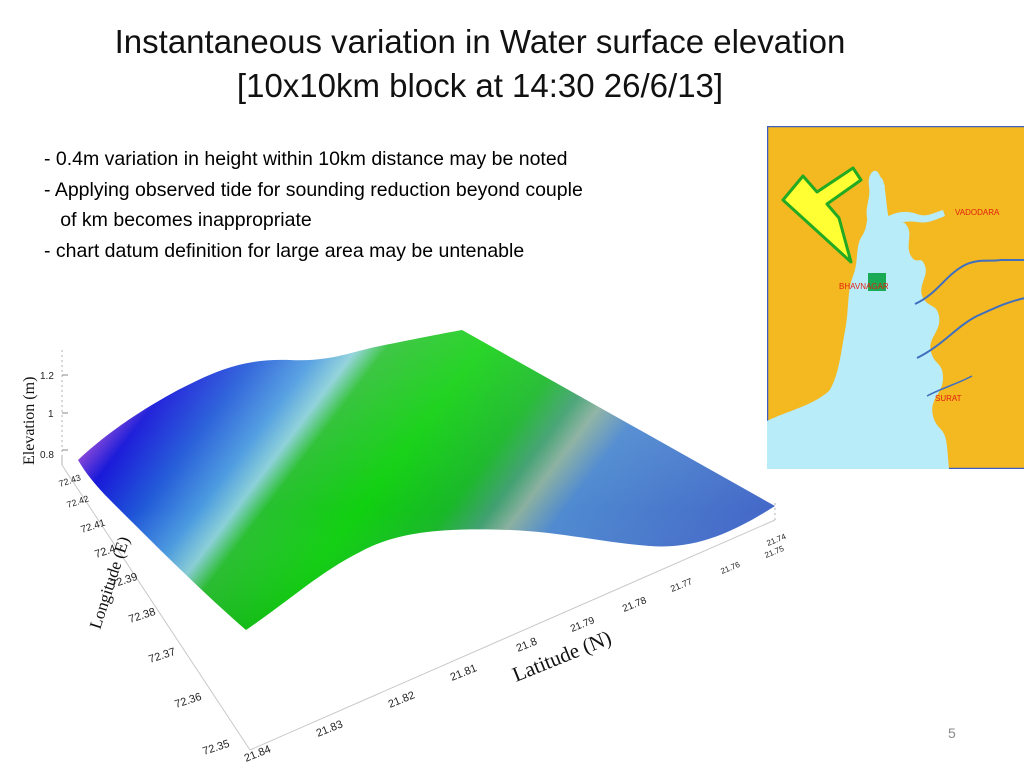 The height and width of the screenshot is (768, 1024). Describe the element at coordinates (681, 585) in the screenshot. I see `latitude-tick-label: 21.77` at that location.